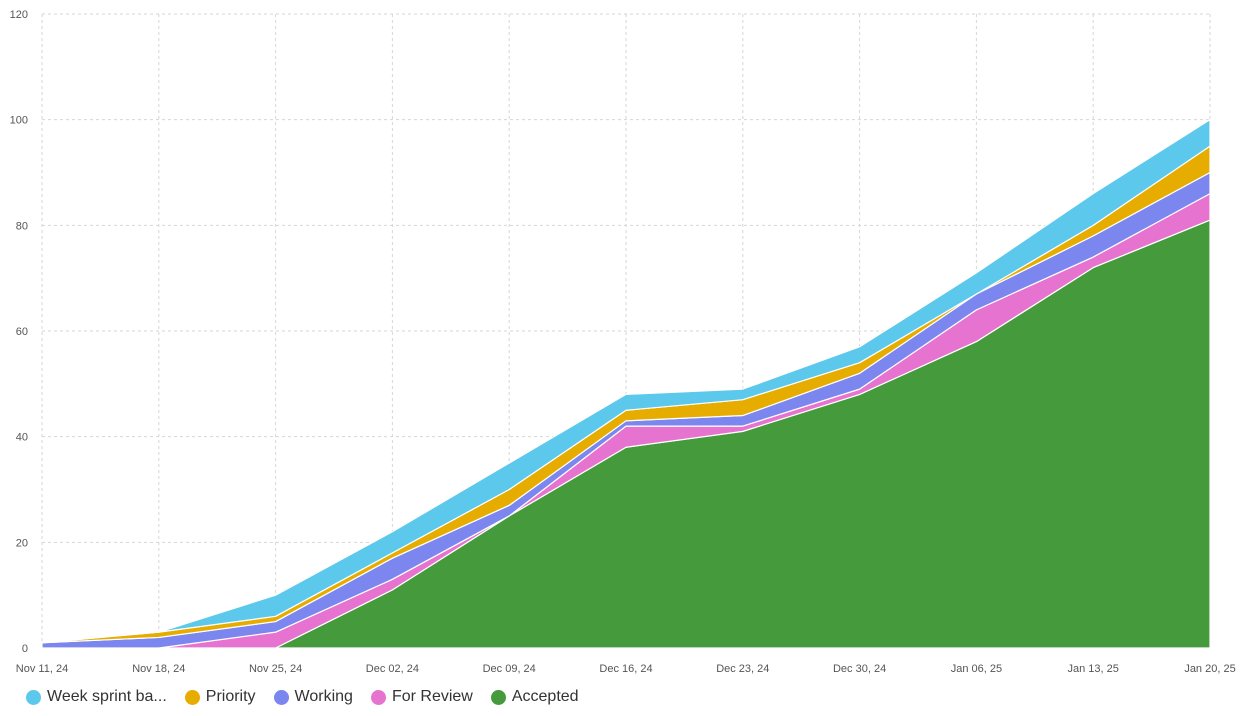 The height and width of the screenshot is (716, 1240). I want to click on y-tick-label: 80, so click(22, 226).